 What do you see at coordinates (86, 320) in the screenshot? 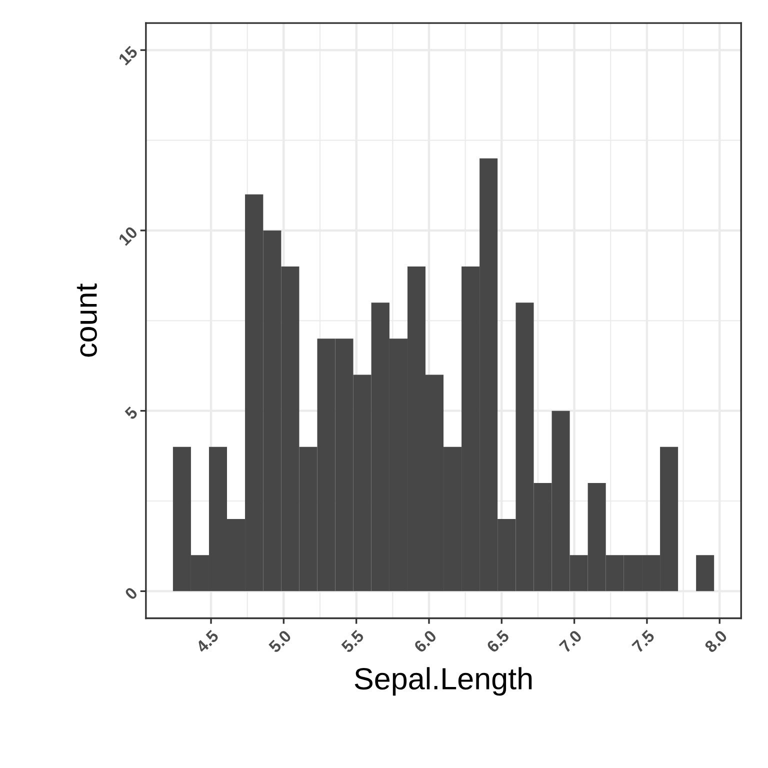
I see `y-axis-title: count` at bounding box center [86, 320].